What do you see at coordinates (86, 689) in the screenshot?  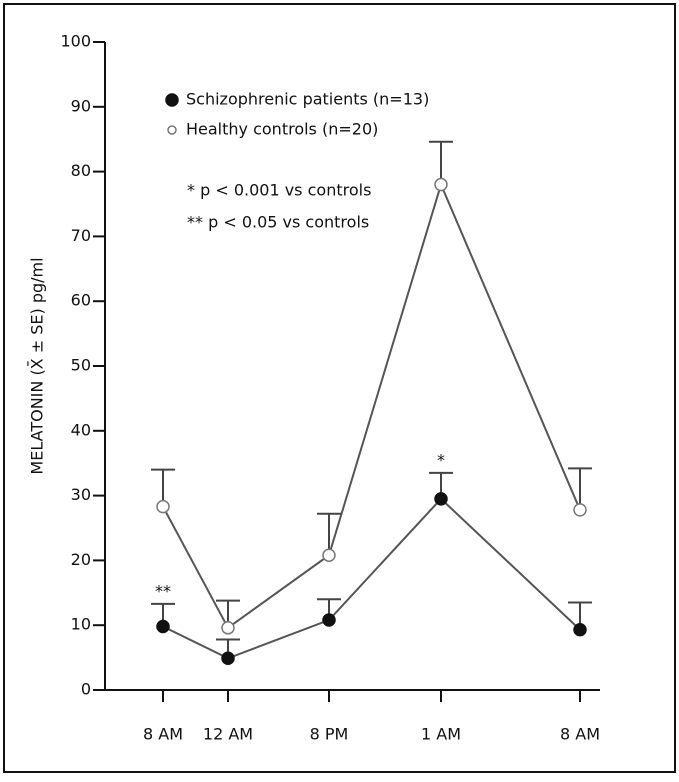 I see `y-tick-label: 0` at bounding box center [86, 689].